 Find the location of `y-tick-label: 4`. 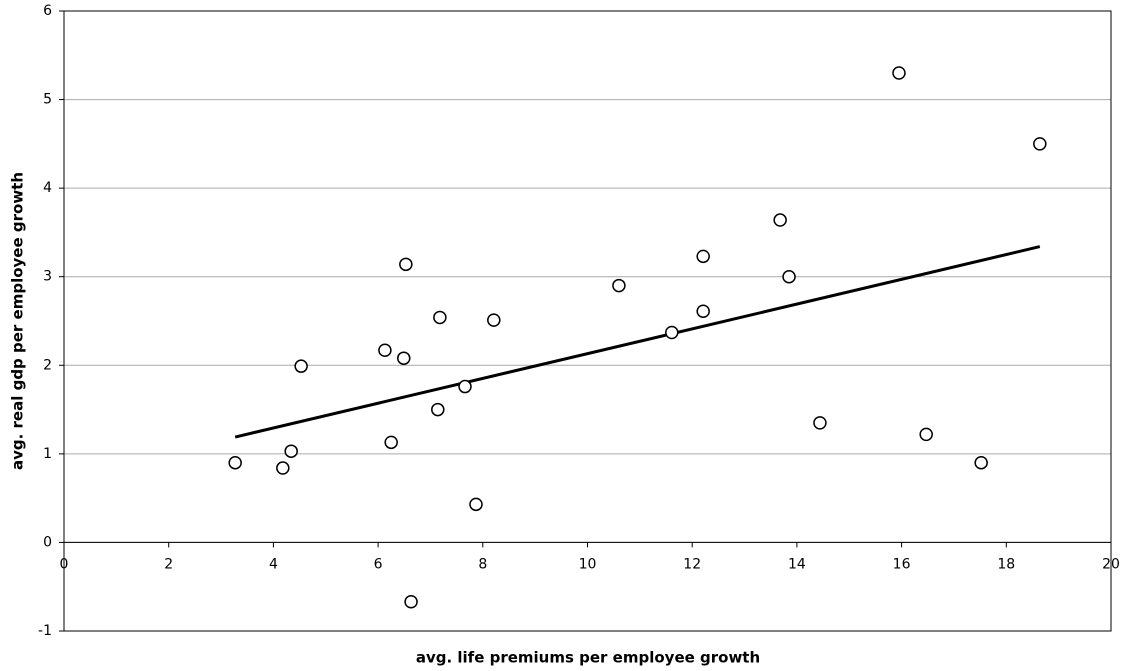

y-tick-label: 4 is located at coordinates (47, 188).